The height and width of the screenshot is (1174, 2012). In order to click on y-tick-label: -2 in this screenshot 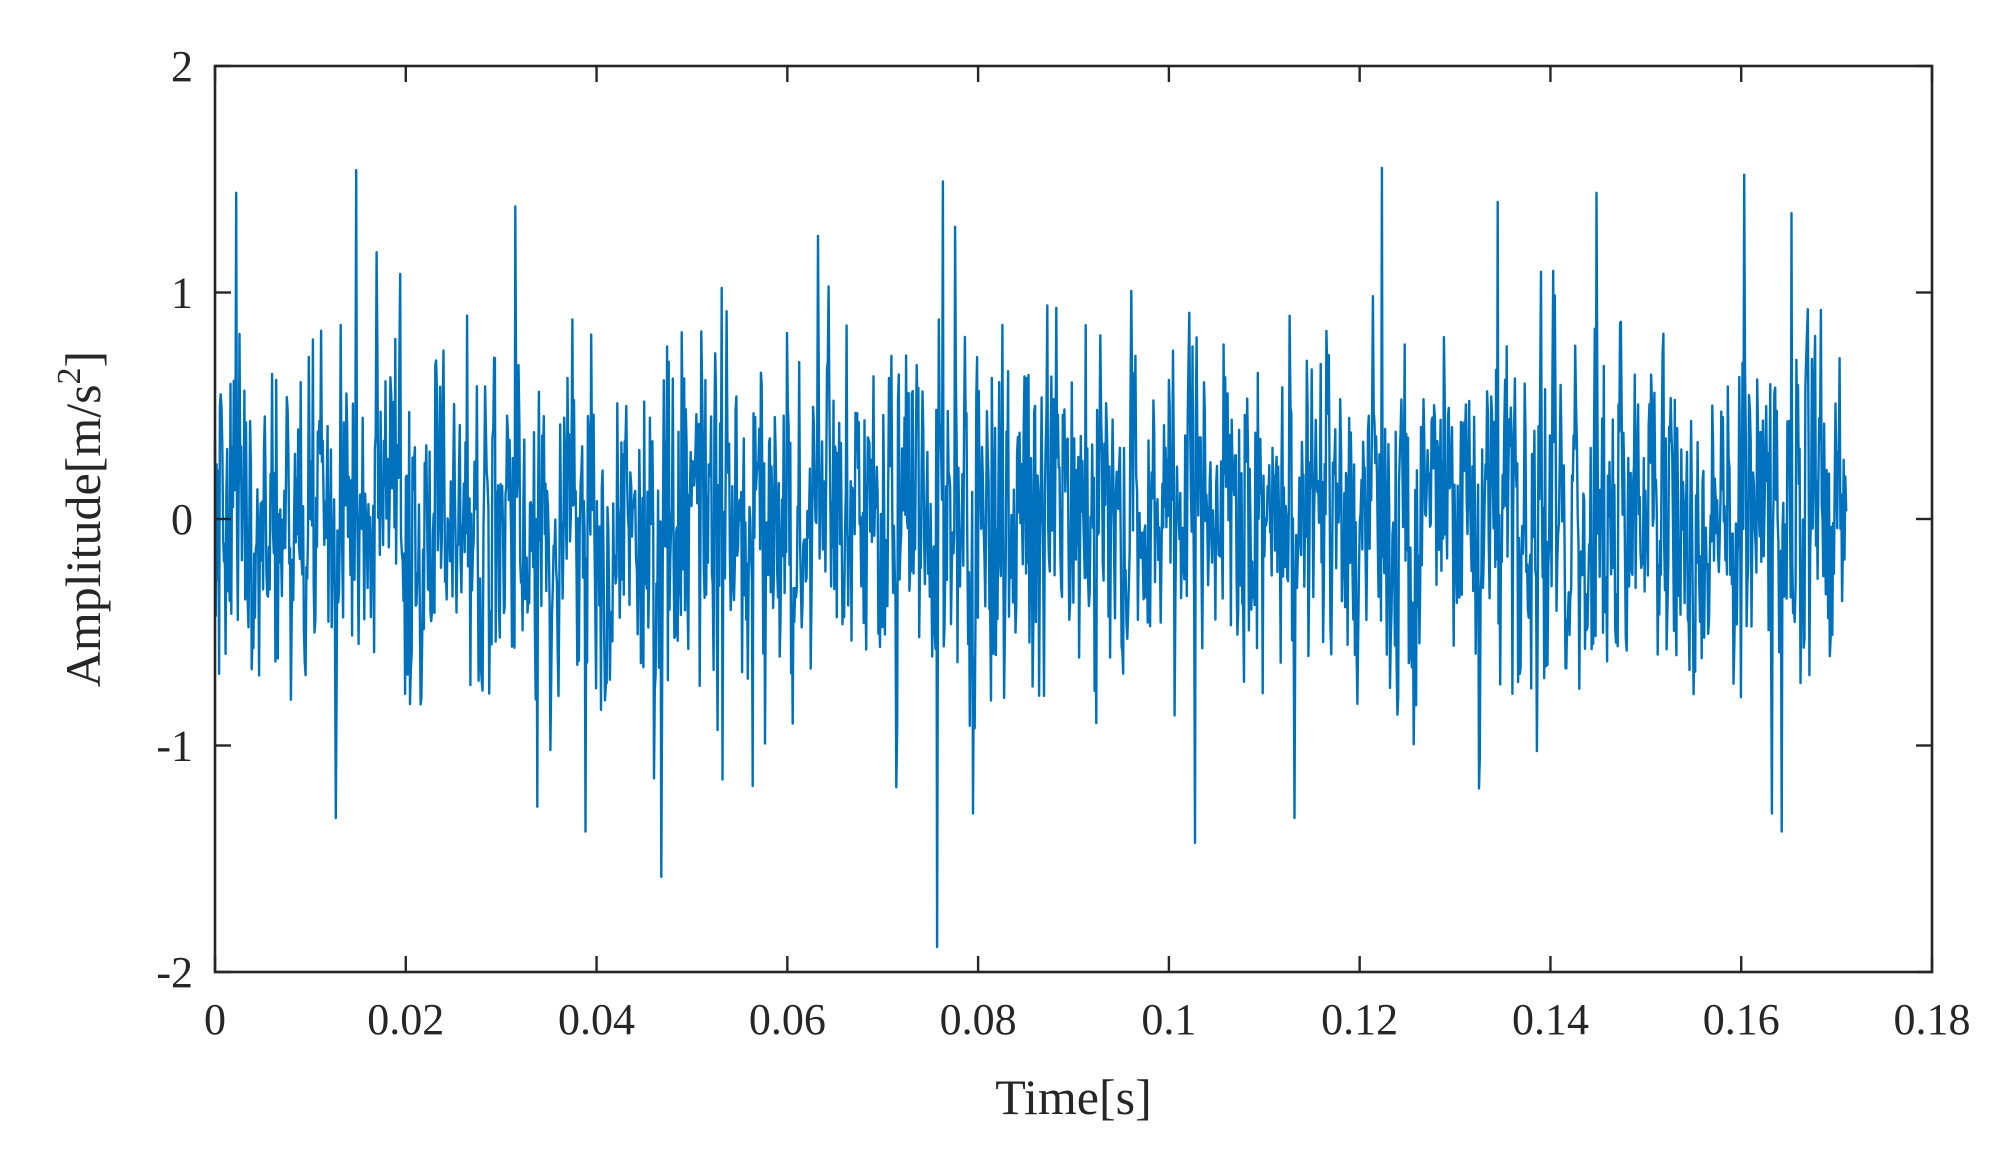, I will do `click(174, 972)`.